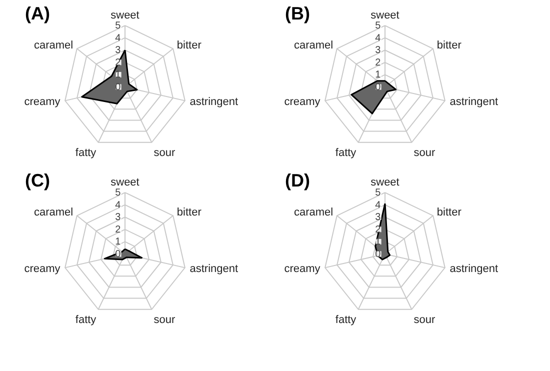 The width and height of the screenshot is (550, 371). What do you see at coordinates (37, 14) in the screenshot?
I see `chart-title: (A)` at bounding box center [37, 14].